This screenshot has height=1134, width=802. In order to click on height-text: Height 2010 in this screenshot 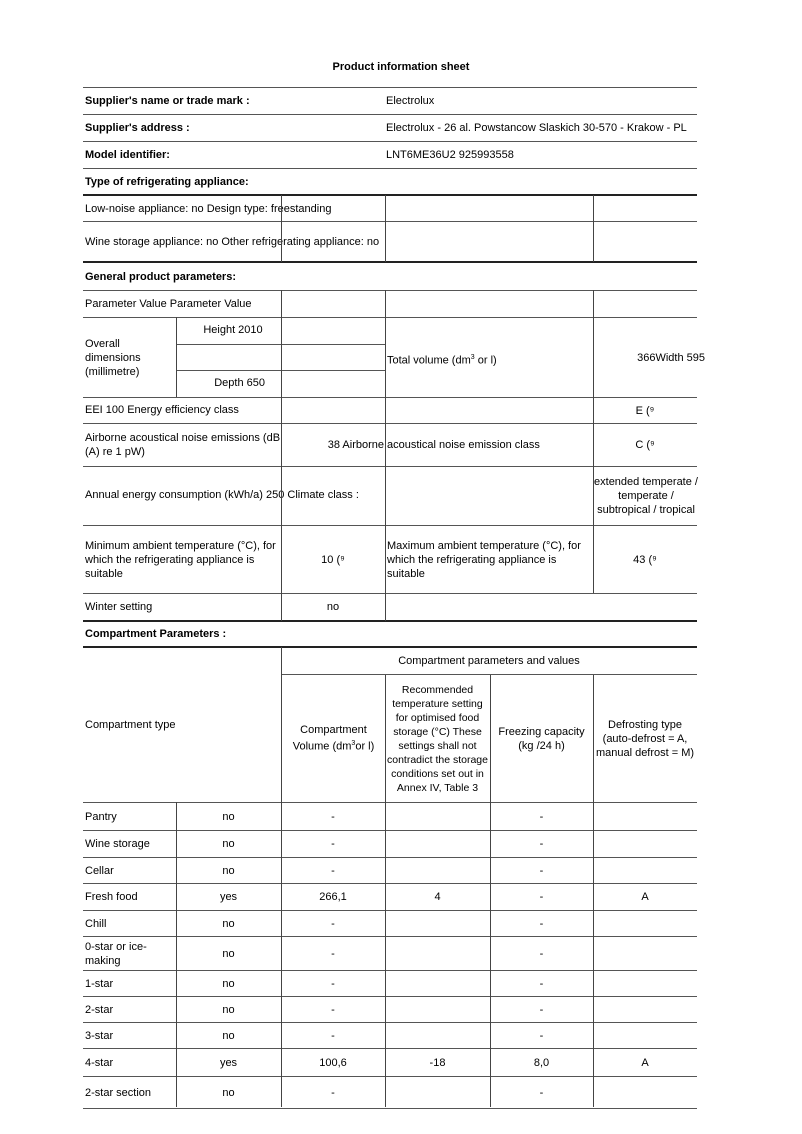, I will do `click(233, 330)`.